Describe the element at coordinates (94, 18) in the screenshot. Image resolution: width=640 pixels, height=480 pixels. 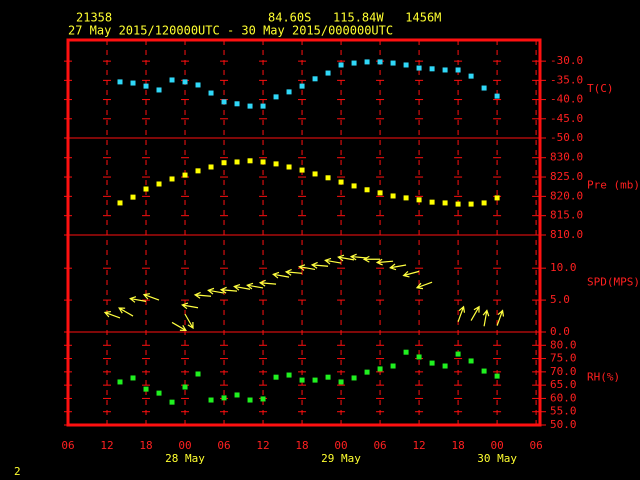
I see `station-id: 21358` at that location.